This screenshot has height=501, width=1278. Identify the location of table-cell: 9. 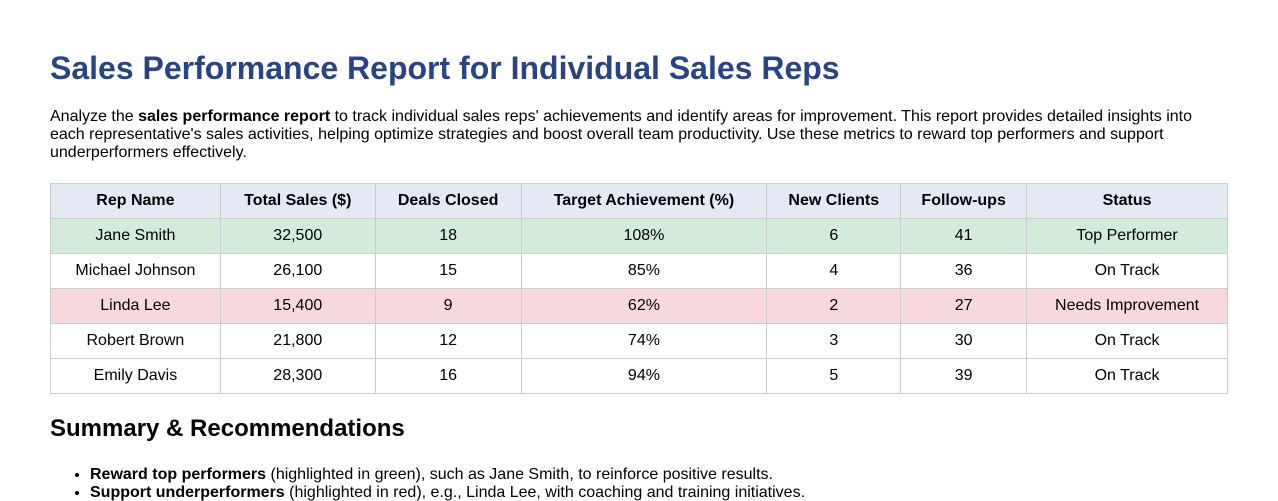
(448, 306).